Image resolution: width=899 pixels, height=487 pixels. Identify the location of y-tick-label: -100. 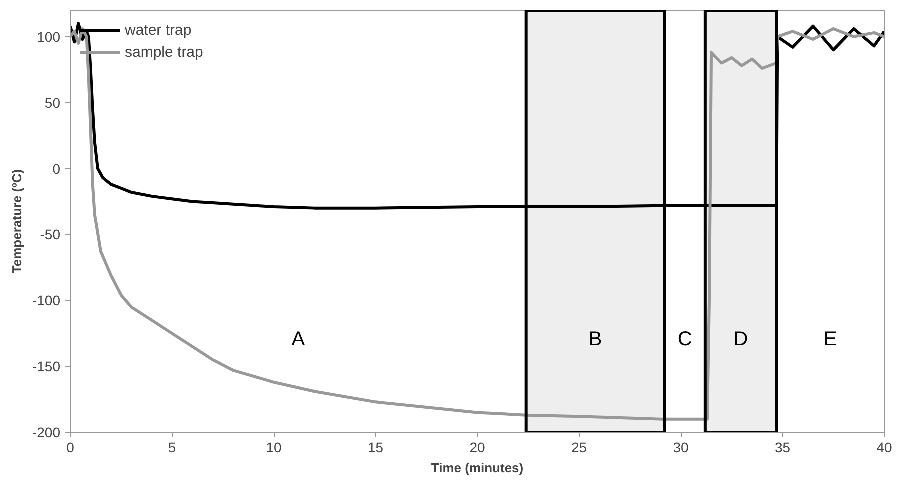
(46, 300).